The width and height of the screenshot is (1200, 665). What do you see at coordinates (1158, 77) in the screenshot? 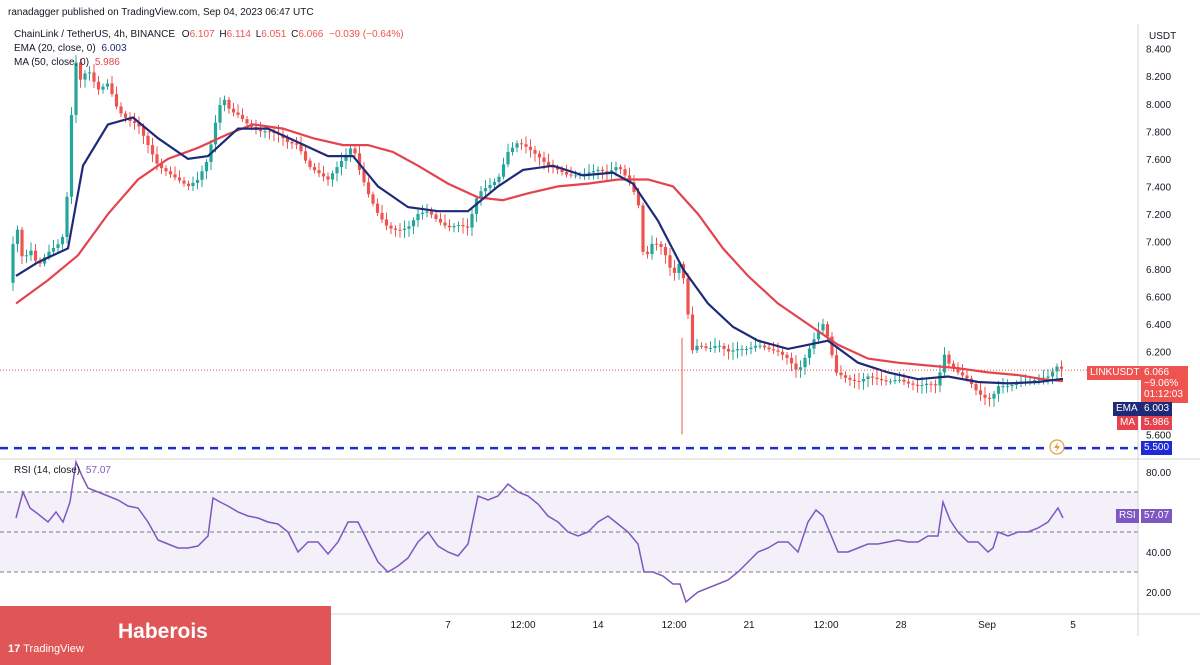
I see `price-tick-label: 8.200` at bounding box center [1158, 77].